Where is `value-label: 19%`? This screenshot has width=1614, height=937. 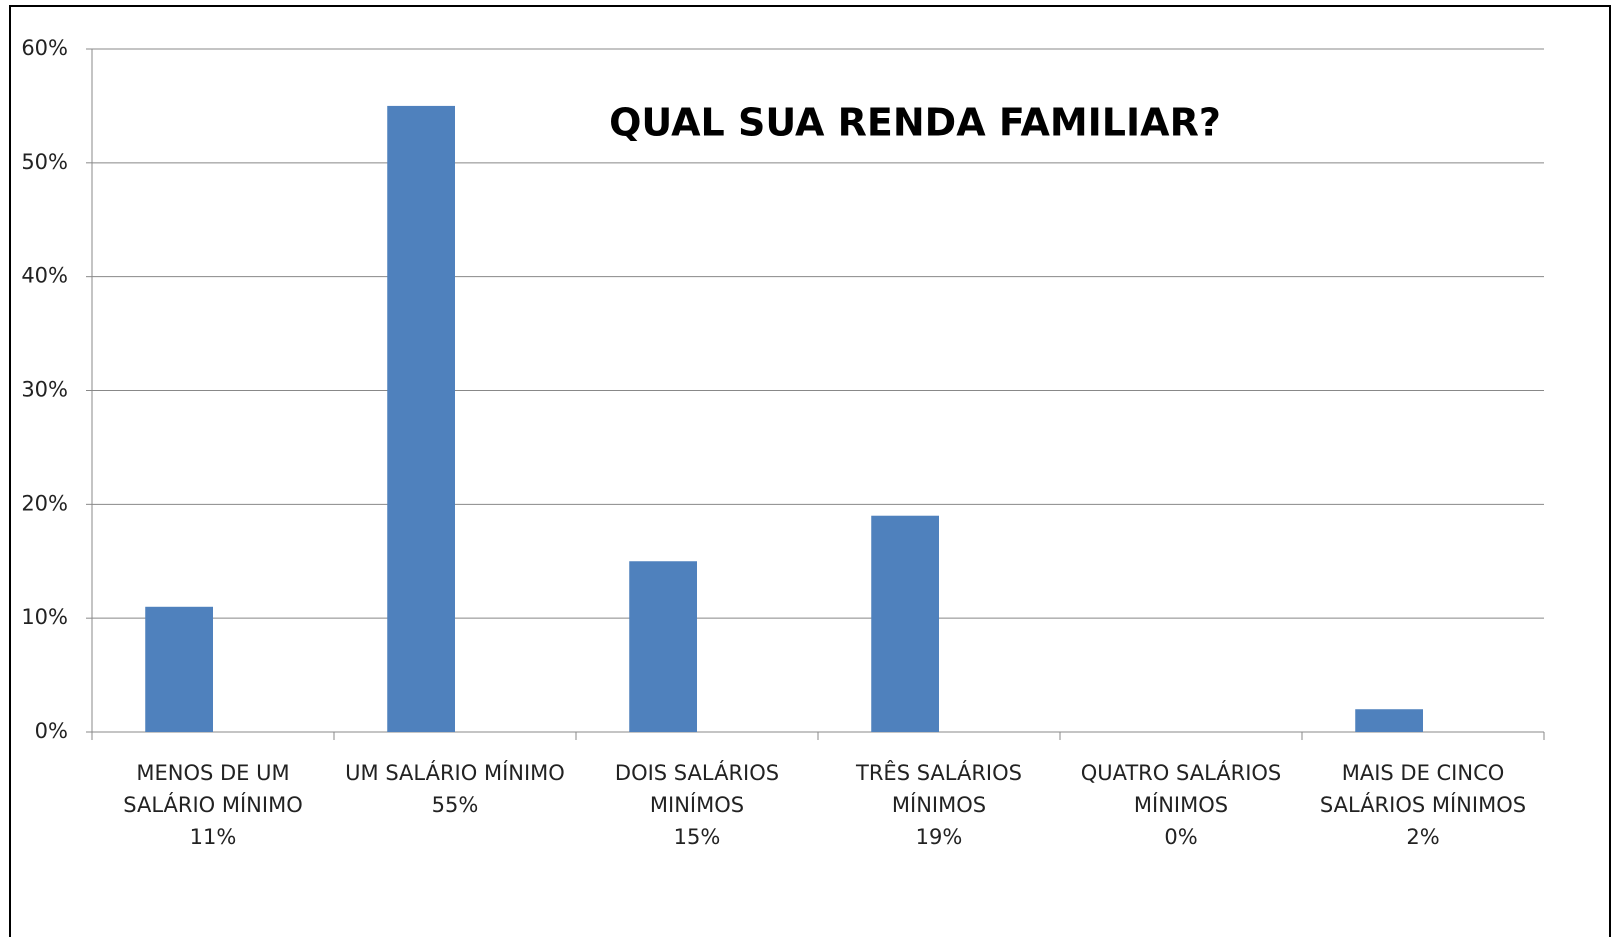
value-label: 19% is located at coordinates (939, 837).